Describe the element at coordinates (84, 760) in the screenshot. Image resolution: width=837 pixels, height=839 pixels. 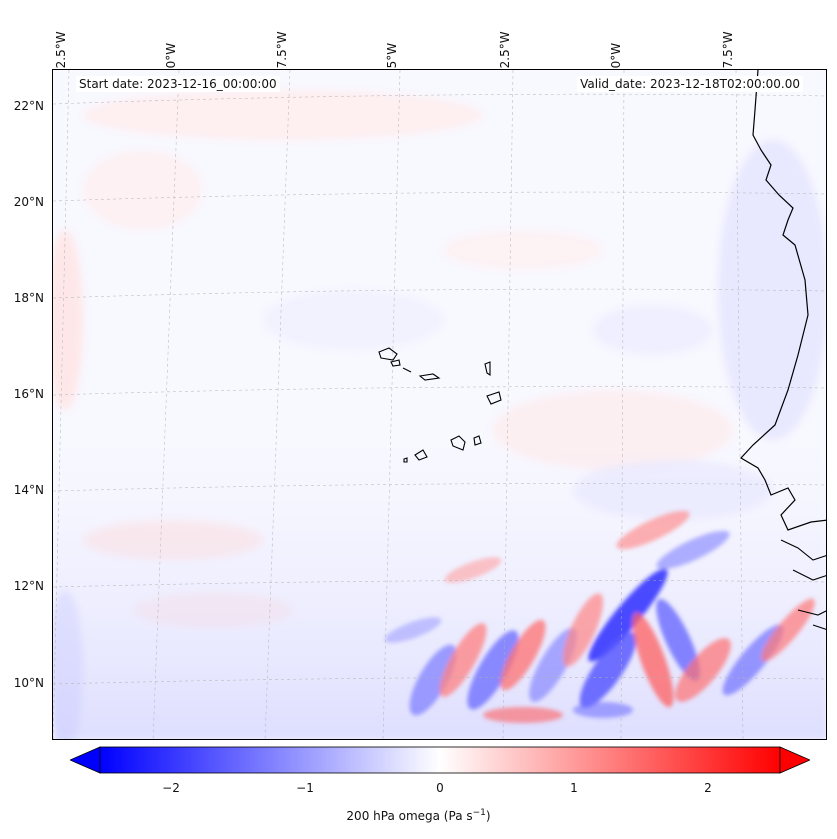
I see `colorbar-min-extend` at that location.